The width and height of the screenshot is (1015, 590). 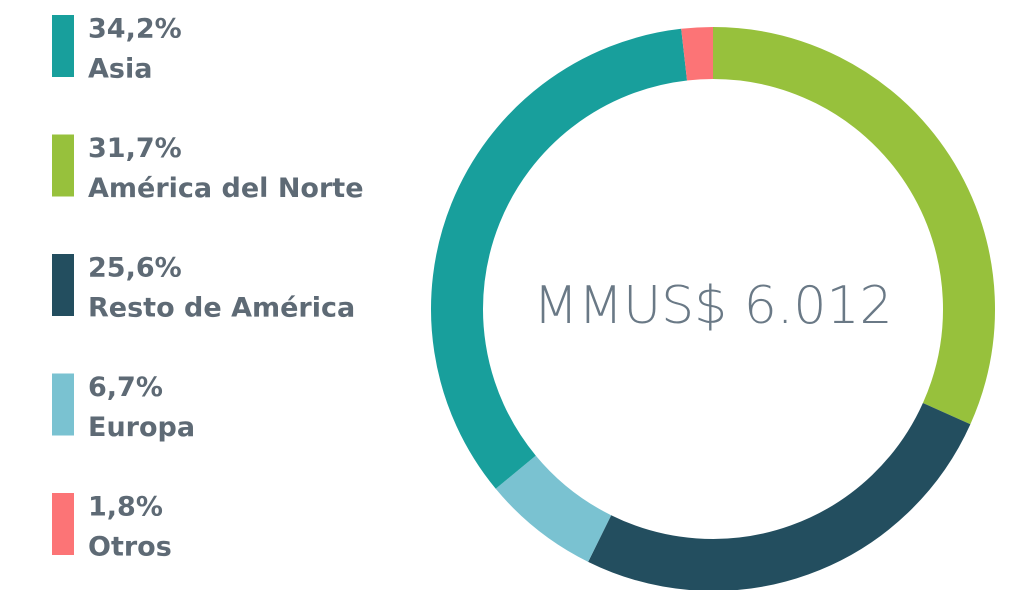 What do you see at coordinates (125, 387) in the screenshot?
I see `legend-value: 6,7%` at bounding box center [125, 387].